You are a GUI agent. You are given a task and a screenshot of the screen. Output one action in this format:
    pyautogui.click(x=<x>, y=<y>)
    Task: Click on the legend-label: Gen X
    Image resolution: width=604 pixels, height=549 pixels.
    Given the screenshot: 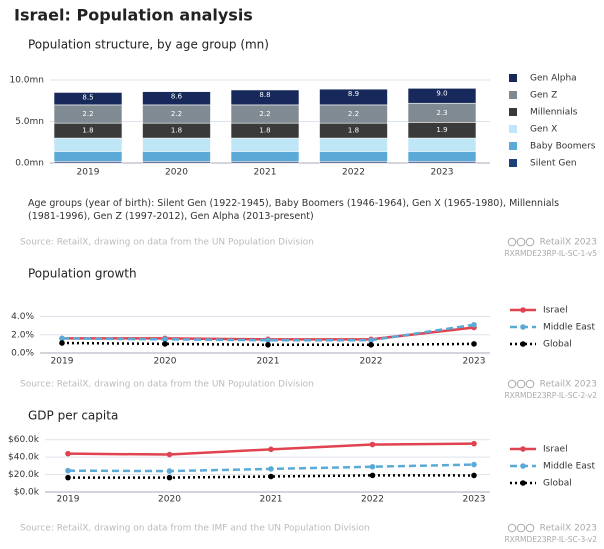 What is the action you would take?
    pyautogui.click(x=543, y=130)
    